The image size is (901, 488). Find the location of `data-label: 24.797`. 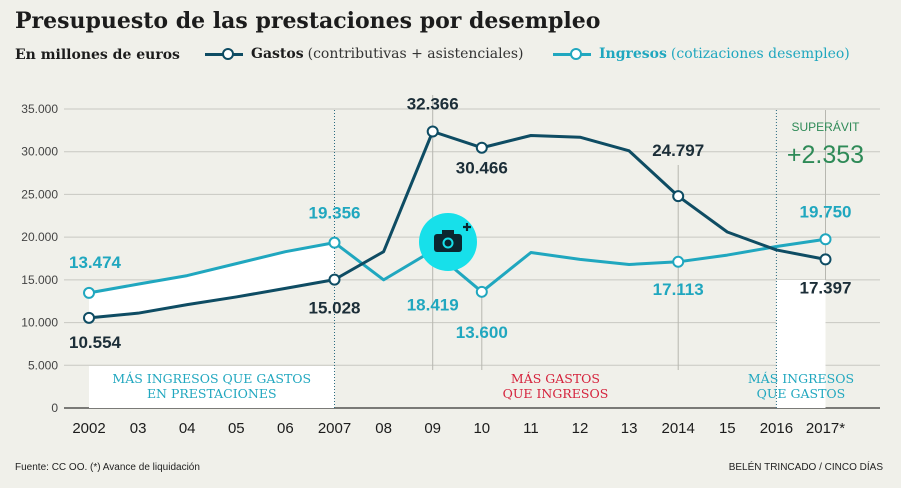

data-label: 24.797 is located at coordinates (678, 150).